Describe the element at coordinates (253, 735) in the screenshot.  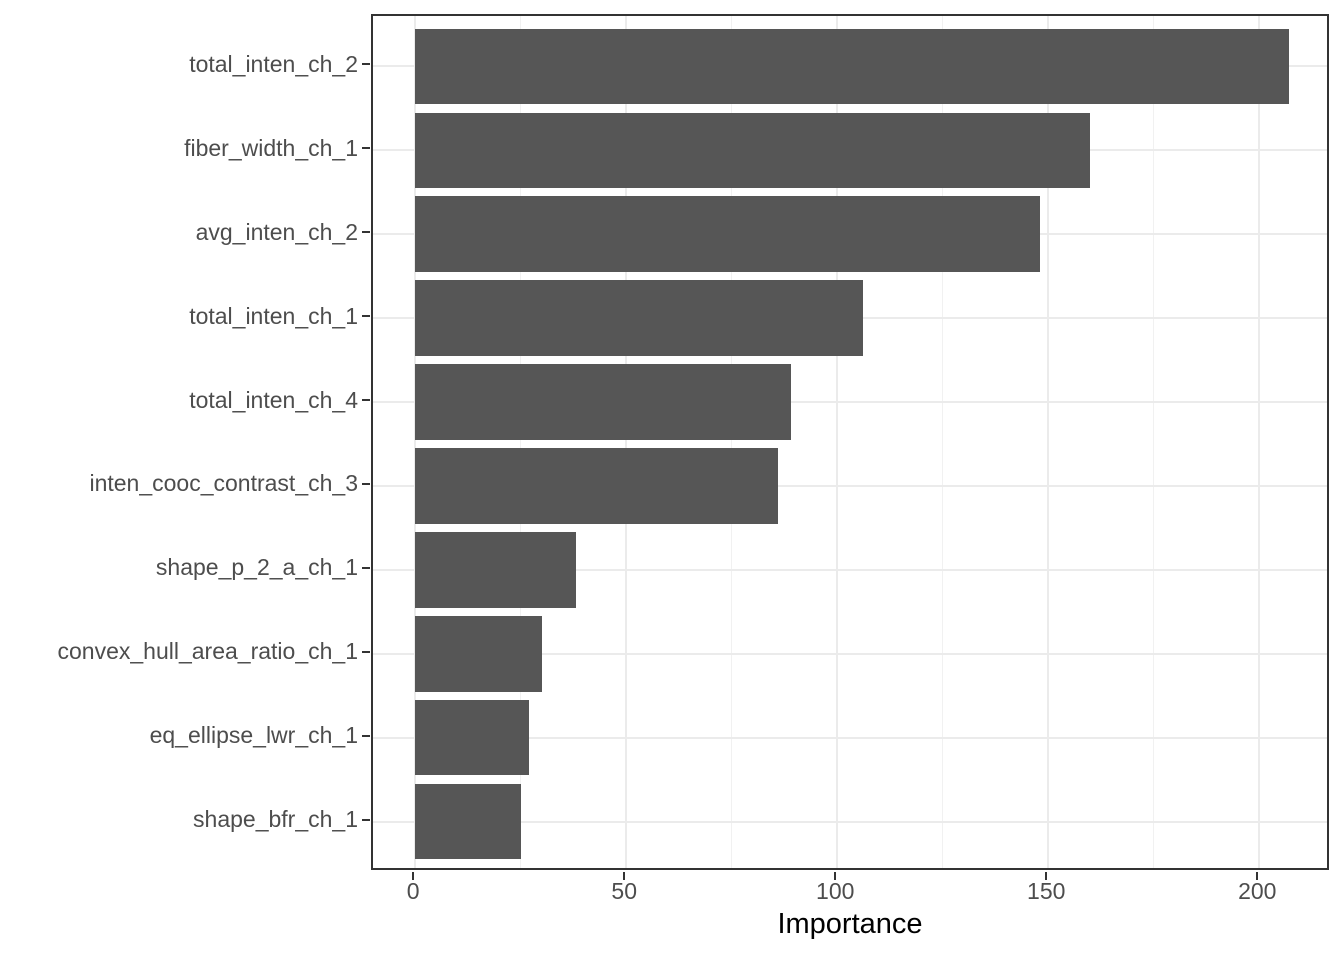
I see `y-axis-label: eq_ellipse_lwr_ch_1` at that location.